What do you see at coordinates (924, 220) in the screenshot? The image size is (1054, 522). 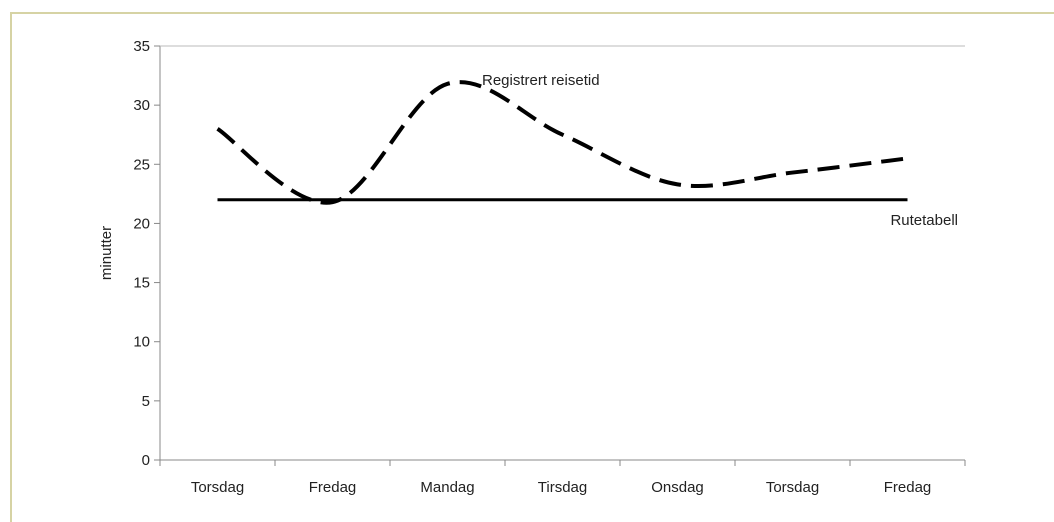 I see `annotation-rutetabell: Rutetabell` at bounding box center [924, 220].